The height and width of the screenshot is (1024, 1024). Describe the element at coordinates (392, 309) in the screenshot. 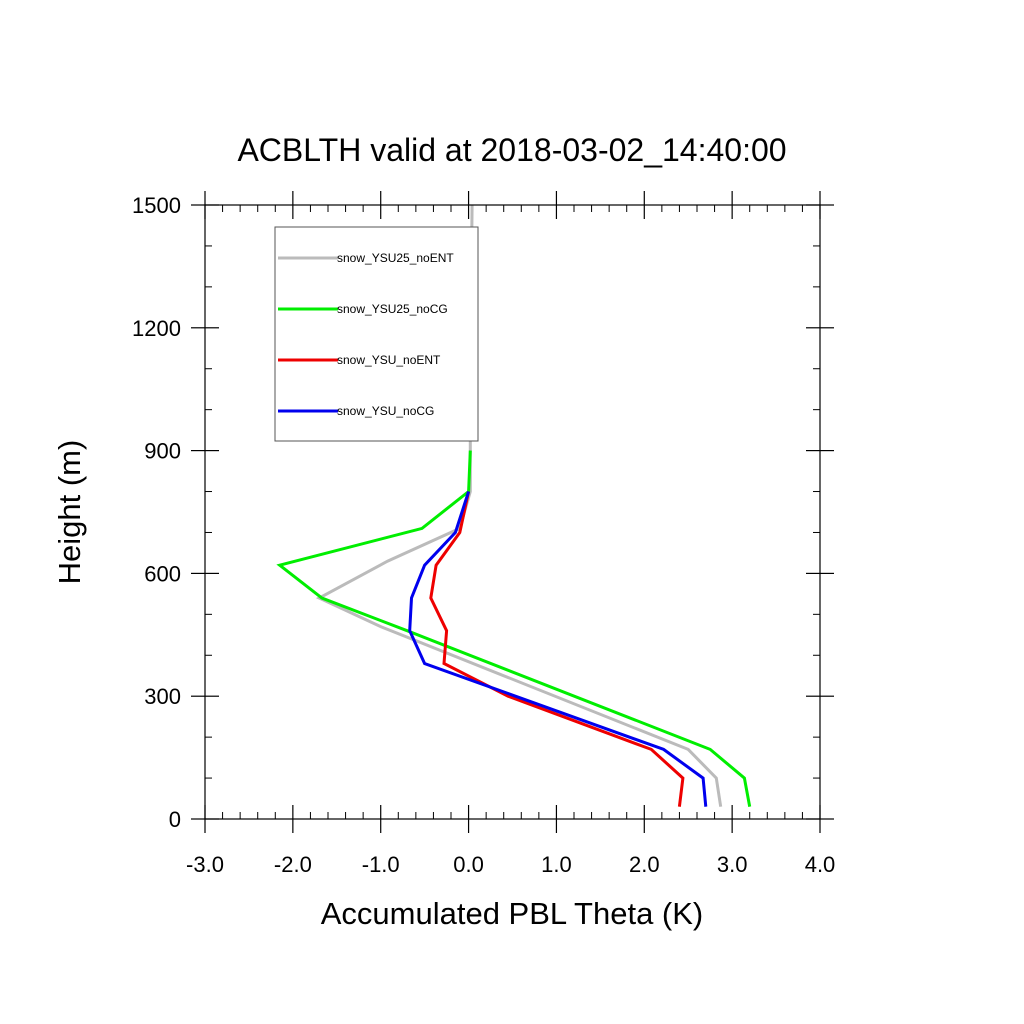

I see `legend-label: snow_YSU25_noCG` at that location.